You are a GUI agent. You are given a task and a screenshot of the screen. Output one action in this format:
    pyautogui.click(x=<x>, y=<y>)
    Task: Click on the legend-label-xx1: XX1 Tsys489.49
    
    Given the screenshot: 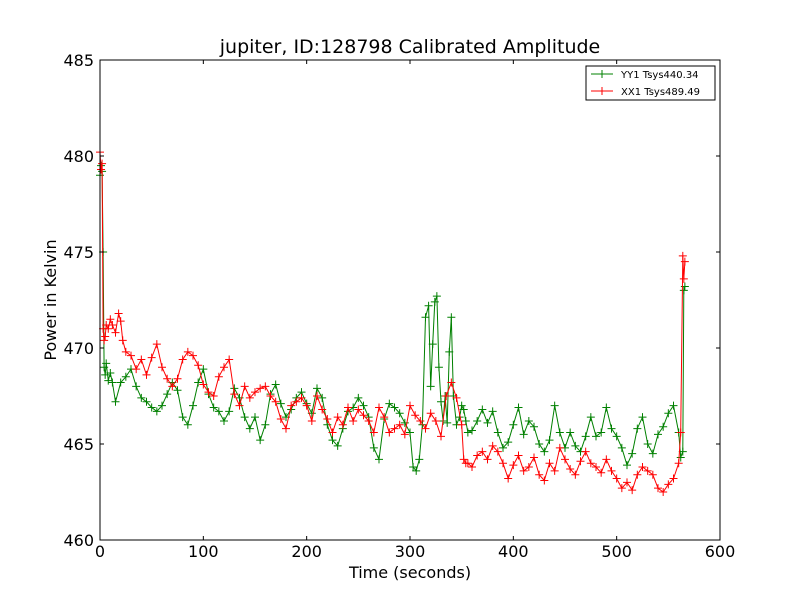 What is the action you would take?
    pyautogui.click(x=660, y=92)
    